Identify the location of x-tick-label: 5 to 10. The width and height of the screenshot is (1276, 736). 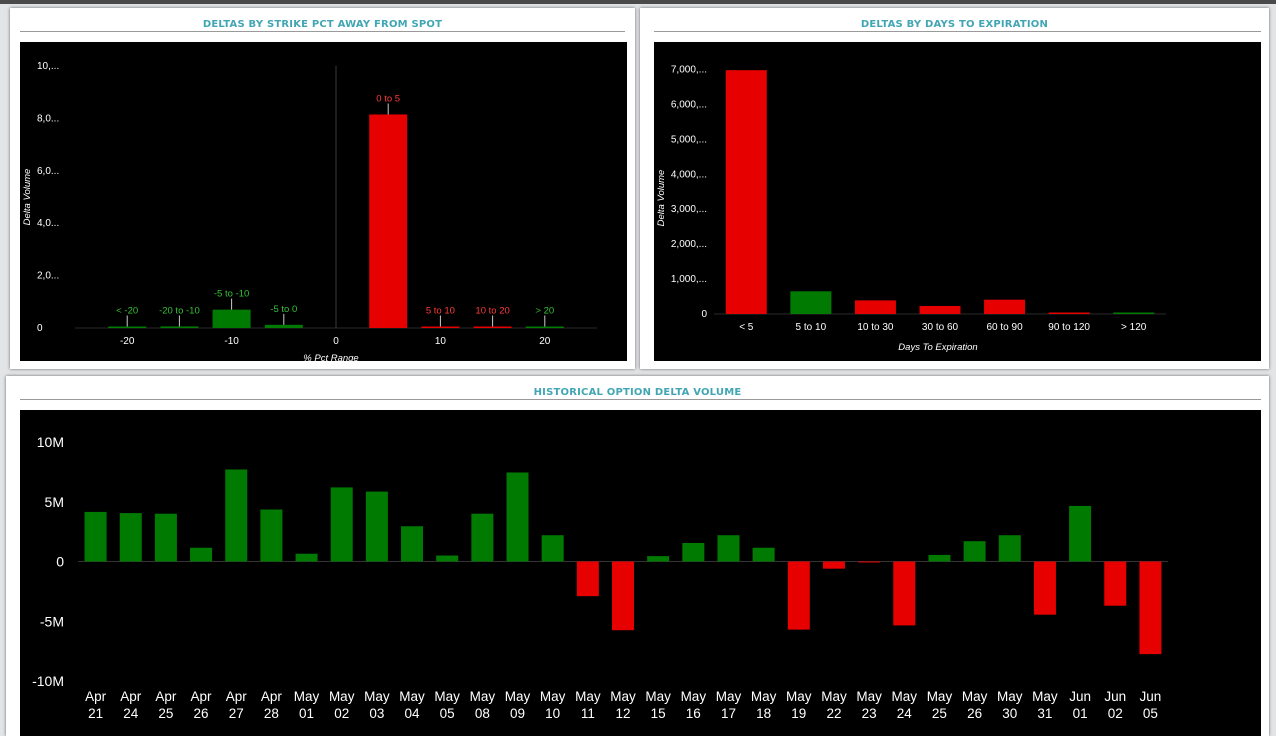
(811, 327).